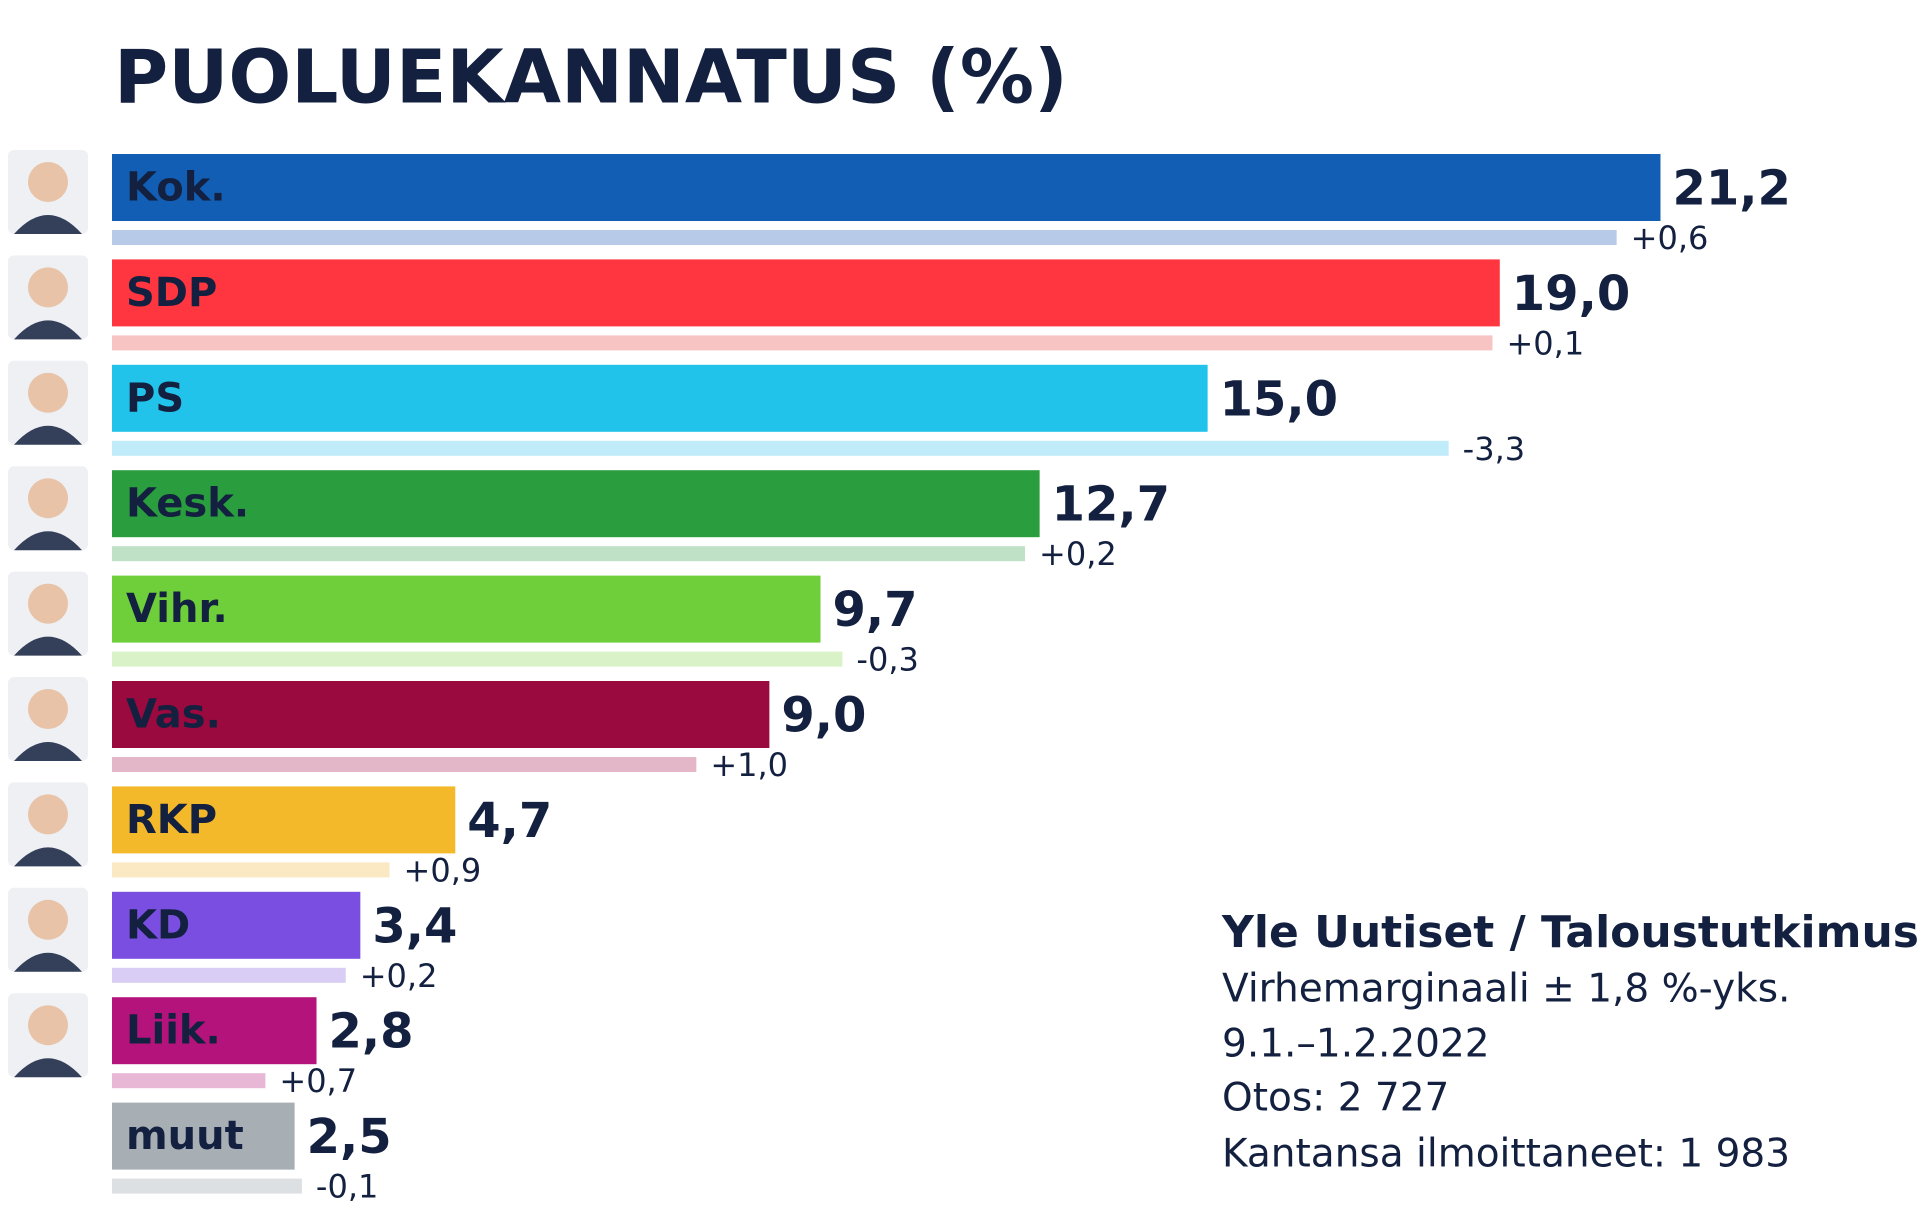 The image size is (1920, 1223). I want to click on source-title: Yle Uutiset / Taloustutkimus, so click(1570, 932).